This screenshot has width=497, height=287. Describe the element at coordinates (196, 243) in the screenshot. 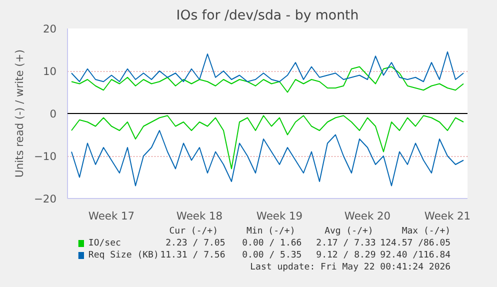

I see `text: 2.23 / 7.05` at that location.